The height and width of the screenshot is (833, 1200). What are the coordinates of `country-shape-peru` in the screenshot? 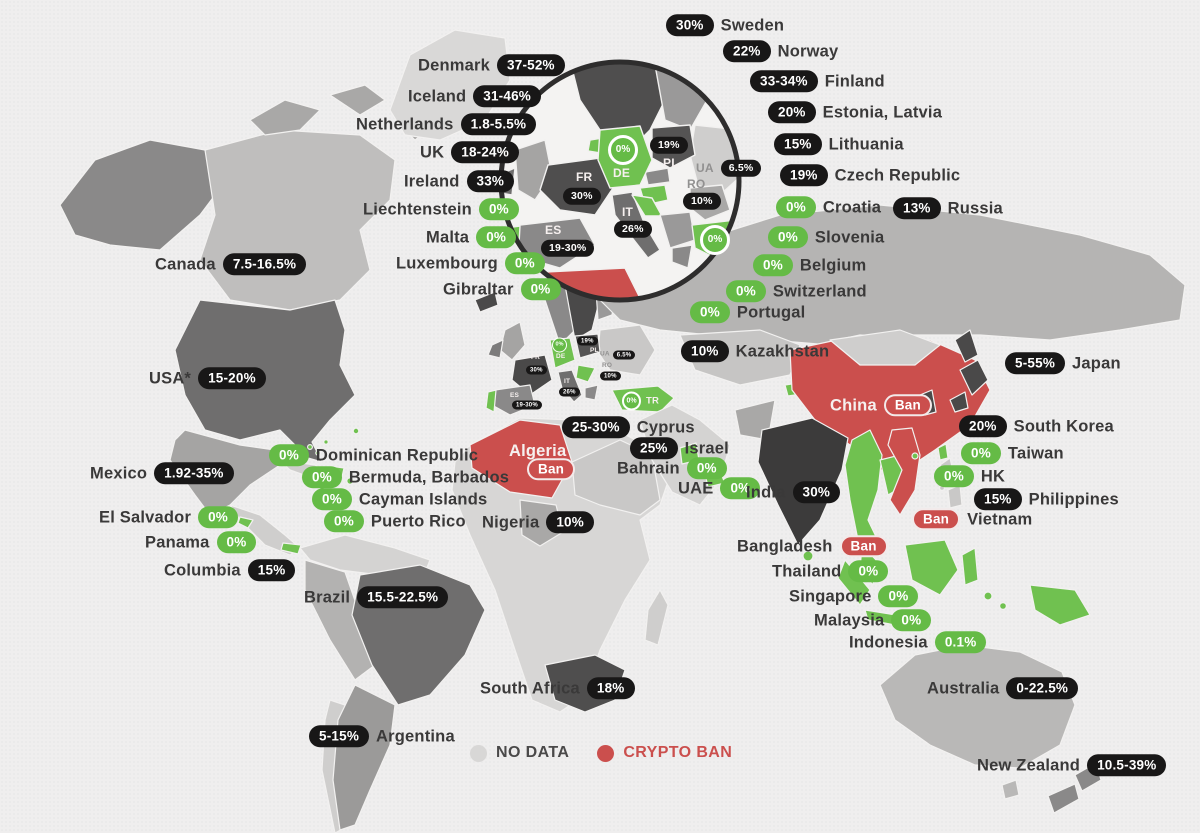 It's located at (340, 620).